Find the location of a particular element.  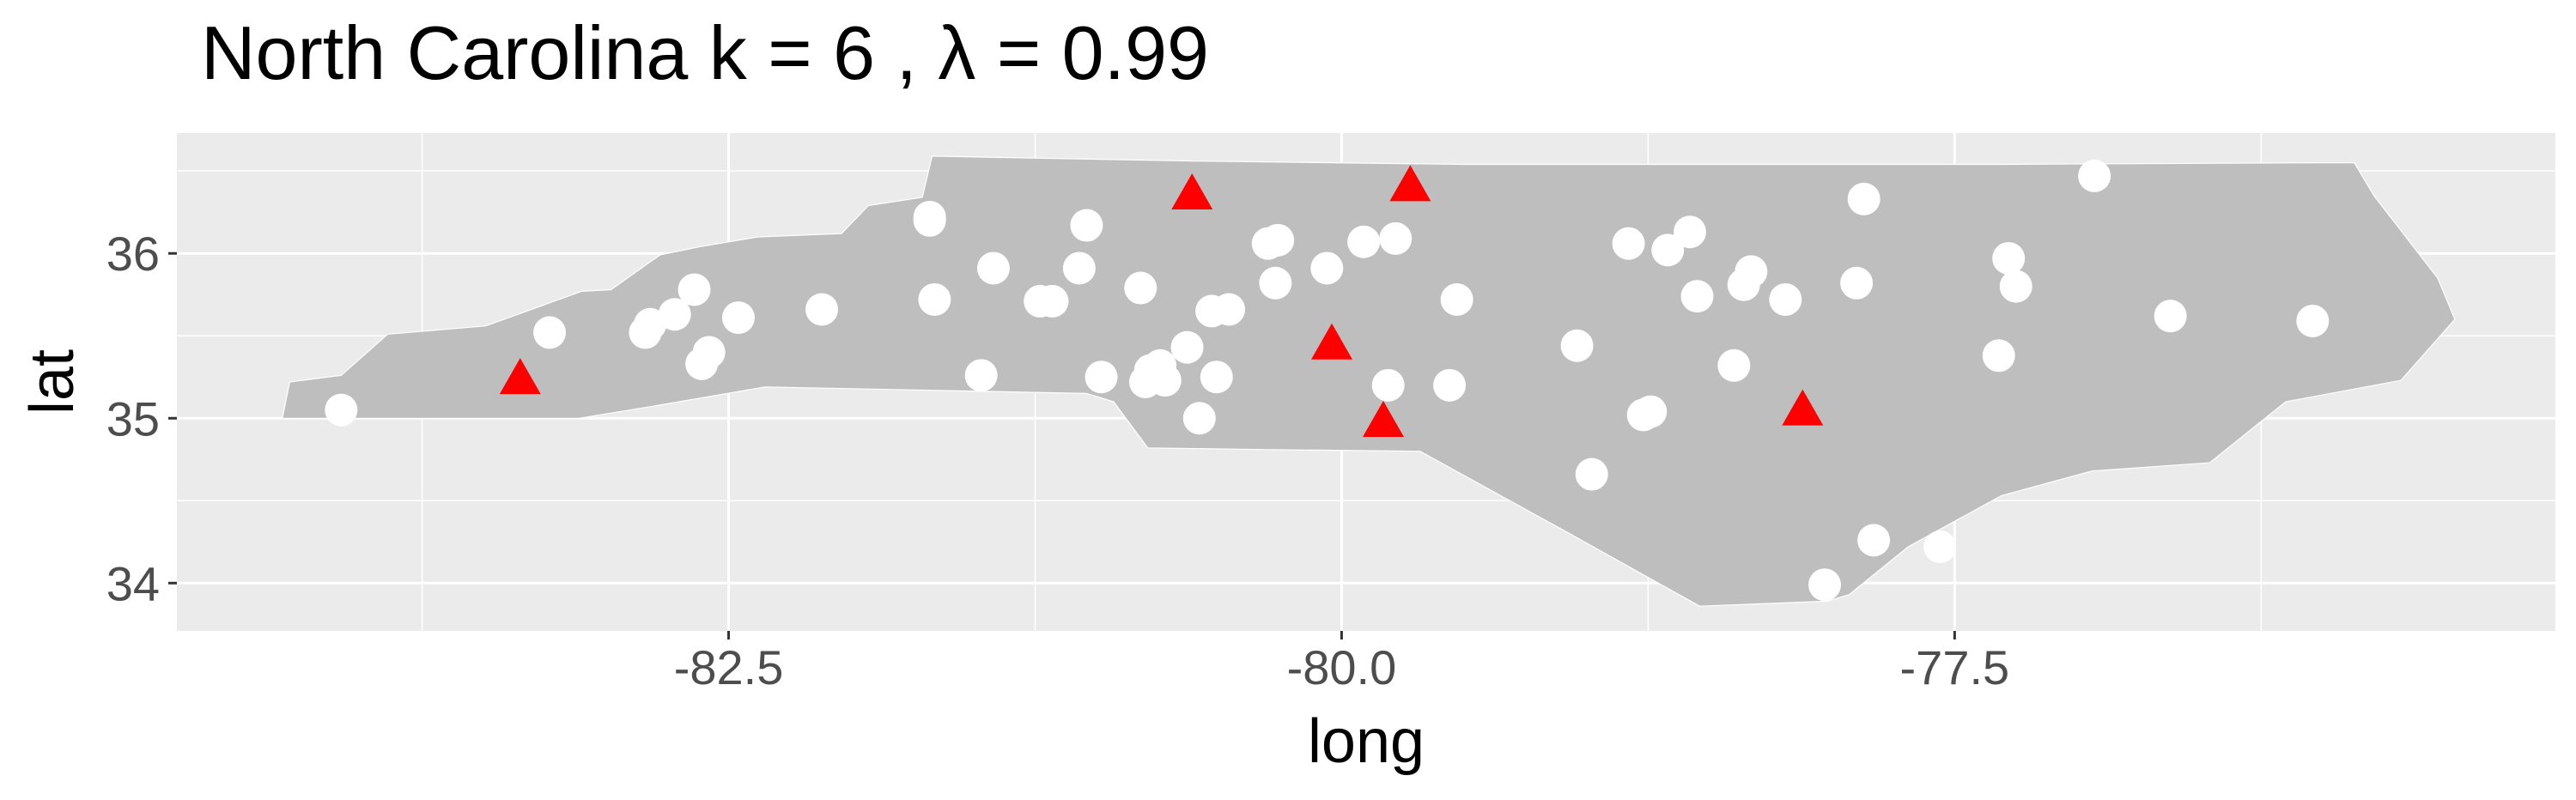

y-tick-label: 36 is located at coordinates (133, 254).